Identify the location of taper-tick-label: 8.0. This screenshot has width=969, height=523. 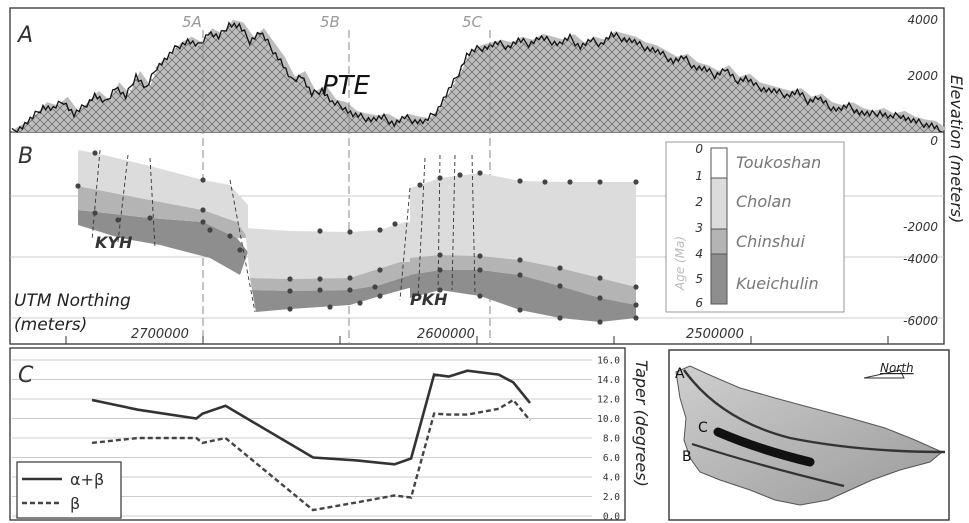
(611, 439).